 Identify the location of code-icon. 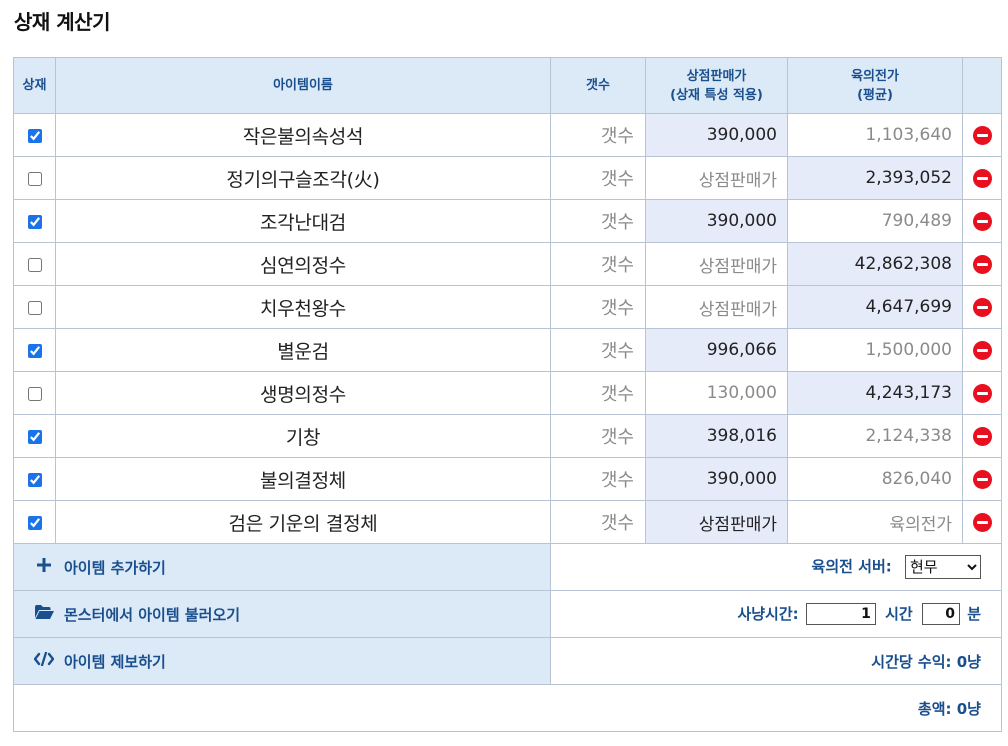
(44, 660).